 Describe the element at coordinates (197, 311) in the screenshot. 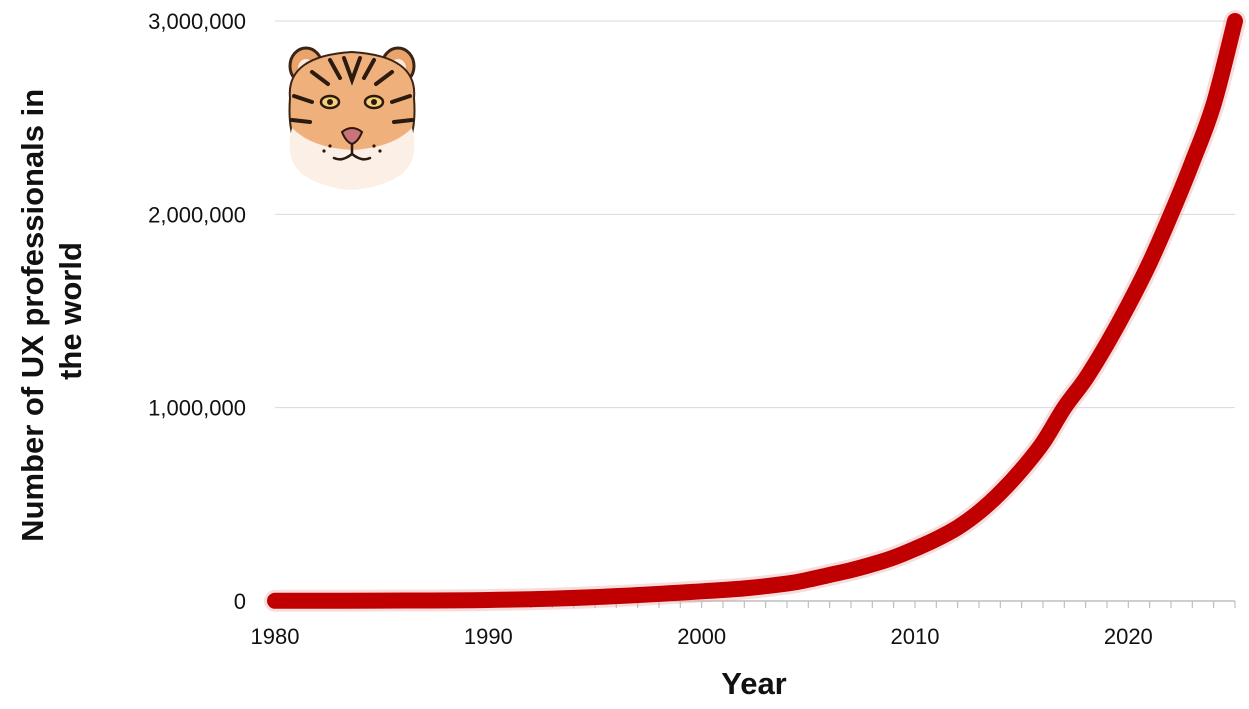

I see `y-axis-tick-labels: 0 1,000,000 2,000,000 3,000,000` at that location.